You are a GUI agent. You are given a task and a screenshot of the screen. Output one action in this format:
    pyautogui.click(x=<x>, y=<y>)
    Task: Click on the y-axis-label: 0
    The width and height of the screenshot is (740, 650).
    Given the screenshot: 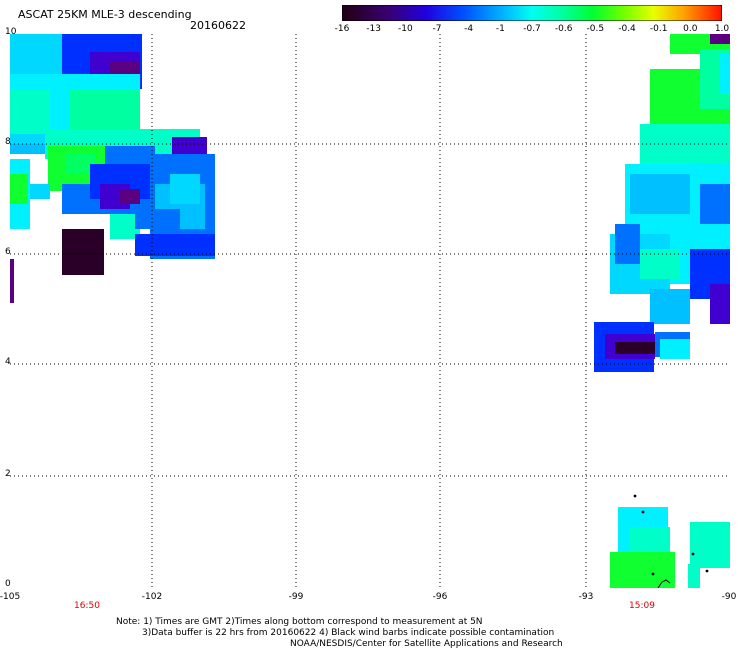 What is the action you would take?
    pyautogui.click(x=8, y=584)
    